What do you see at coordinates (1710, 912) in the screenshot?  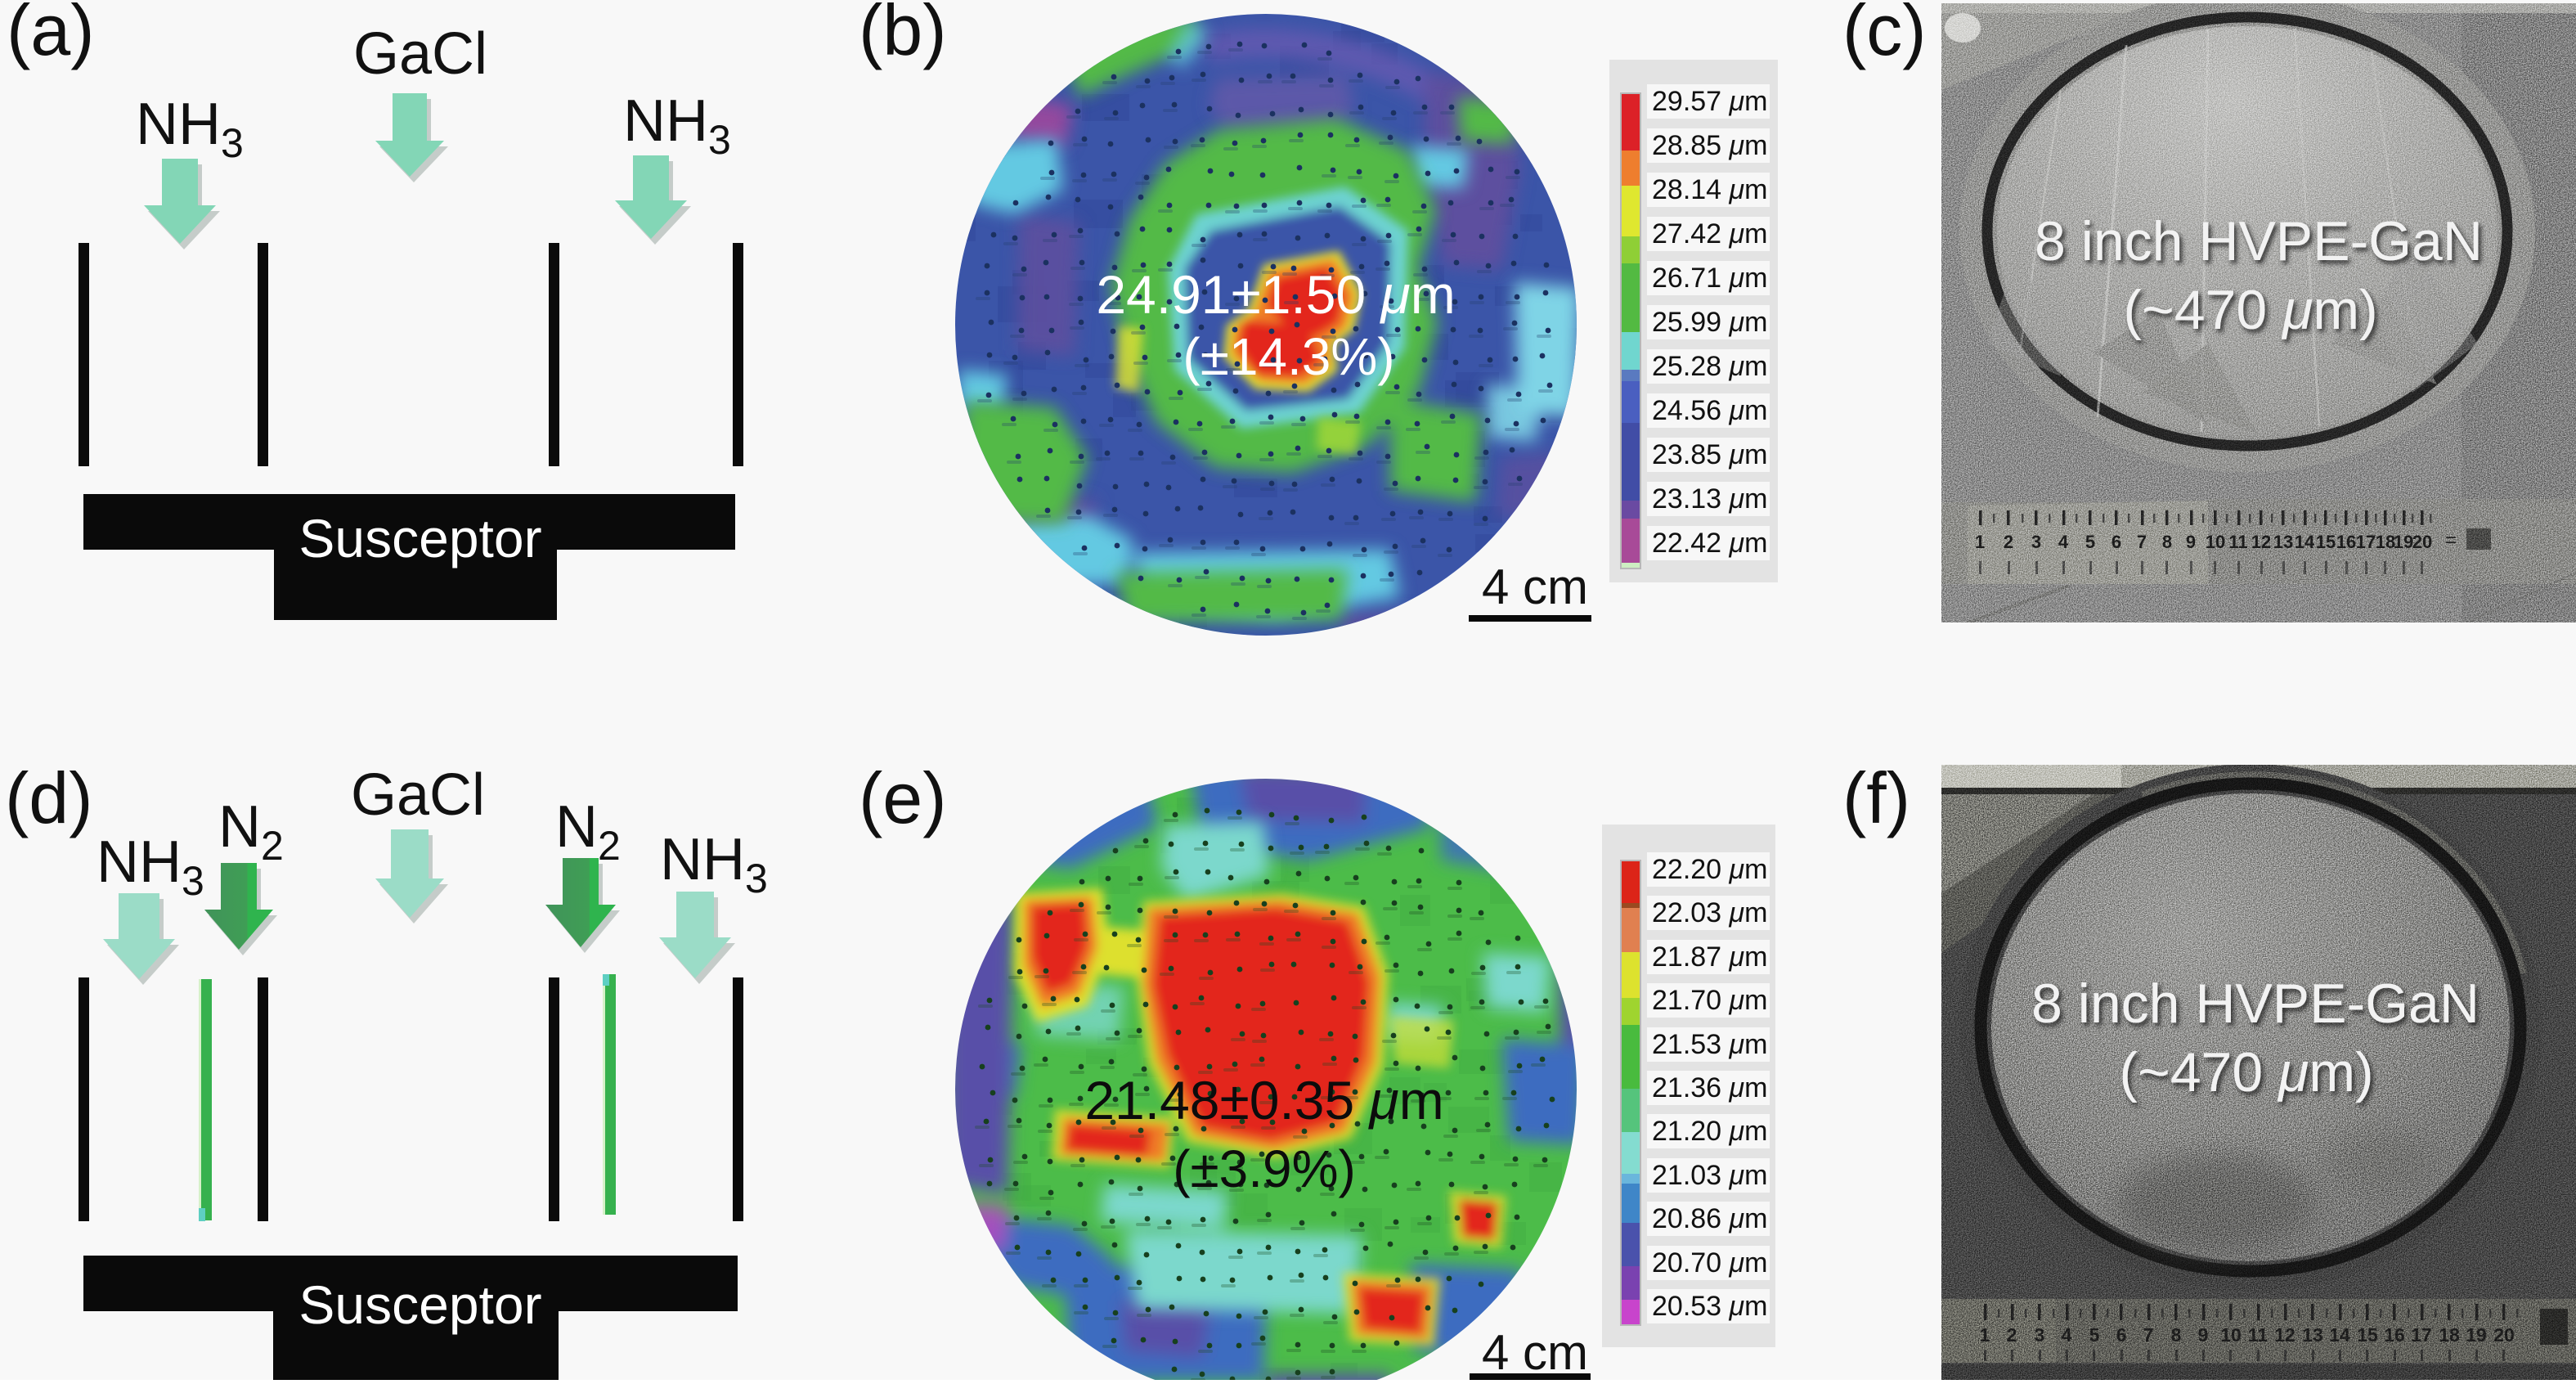 I see `svg-text: 22.03 μm` at bounding box center [1710, 912].